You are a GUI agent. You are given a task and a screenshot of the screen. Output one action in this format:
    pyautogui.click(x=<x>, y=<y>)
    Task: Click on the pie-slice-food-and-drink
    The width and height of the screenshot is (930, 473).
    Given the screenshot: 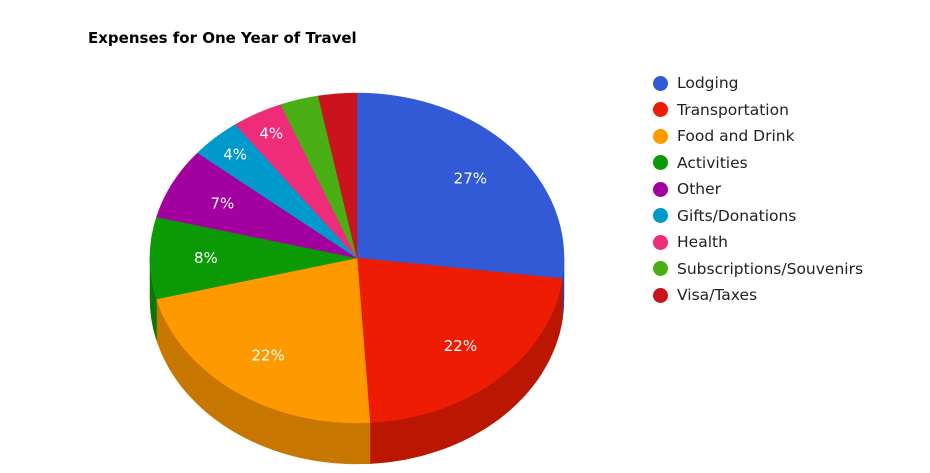 What is the action you would take?
    pyautogui.click(x=263, y=340)
    